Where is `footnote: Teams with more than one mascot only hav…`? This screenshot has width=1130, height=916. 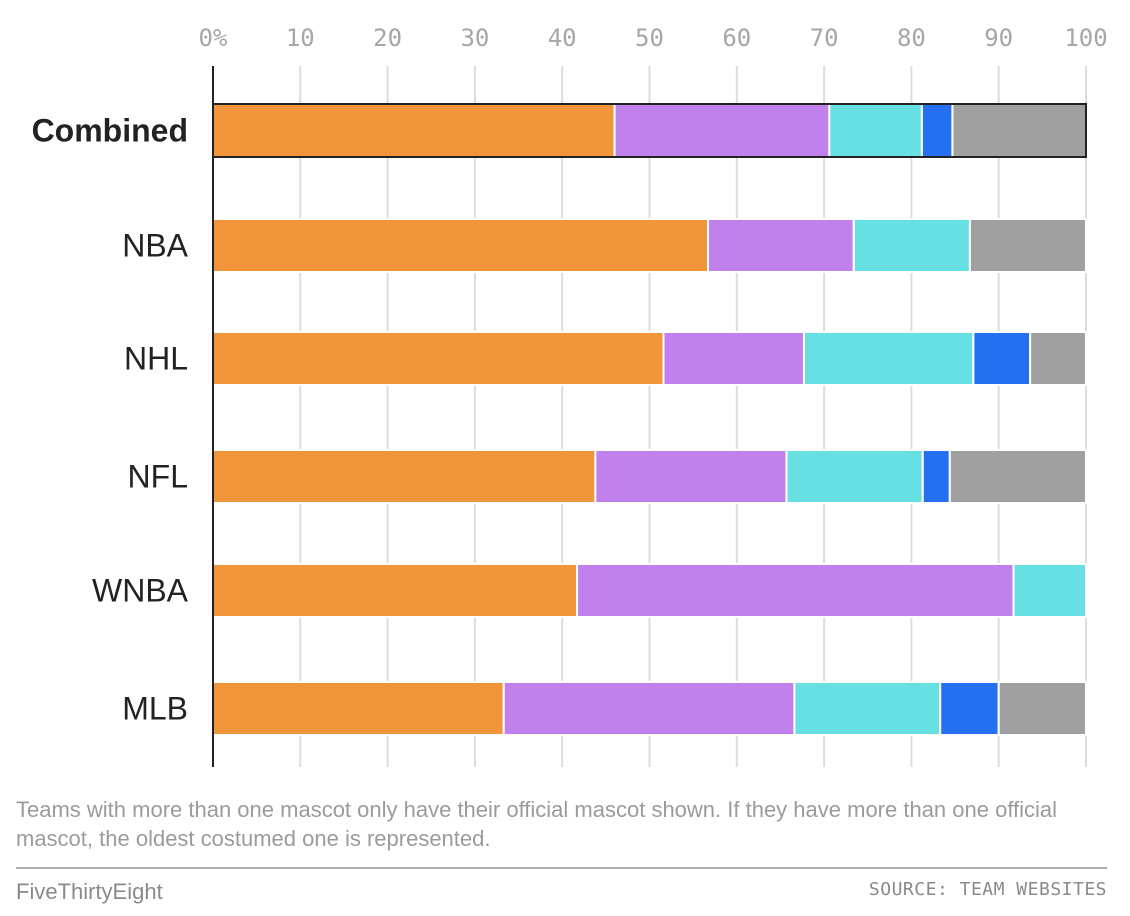 footnote: Teams with more than one mascot only hav… is located at coordinates (537, 824).